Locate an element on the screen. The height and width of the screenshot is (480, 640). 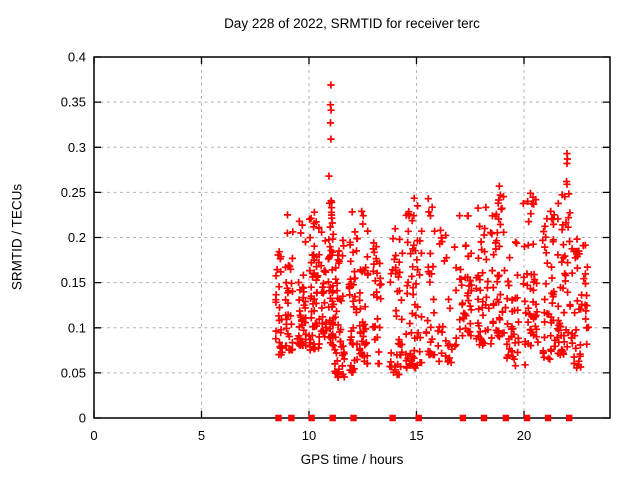
y-tick-label: 0.05 is located at coordinates (73, 372).